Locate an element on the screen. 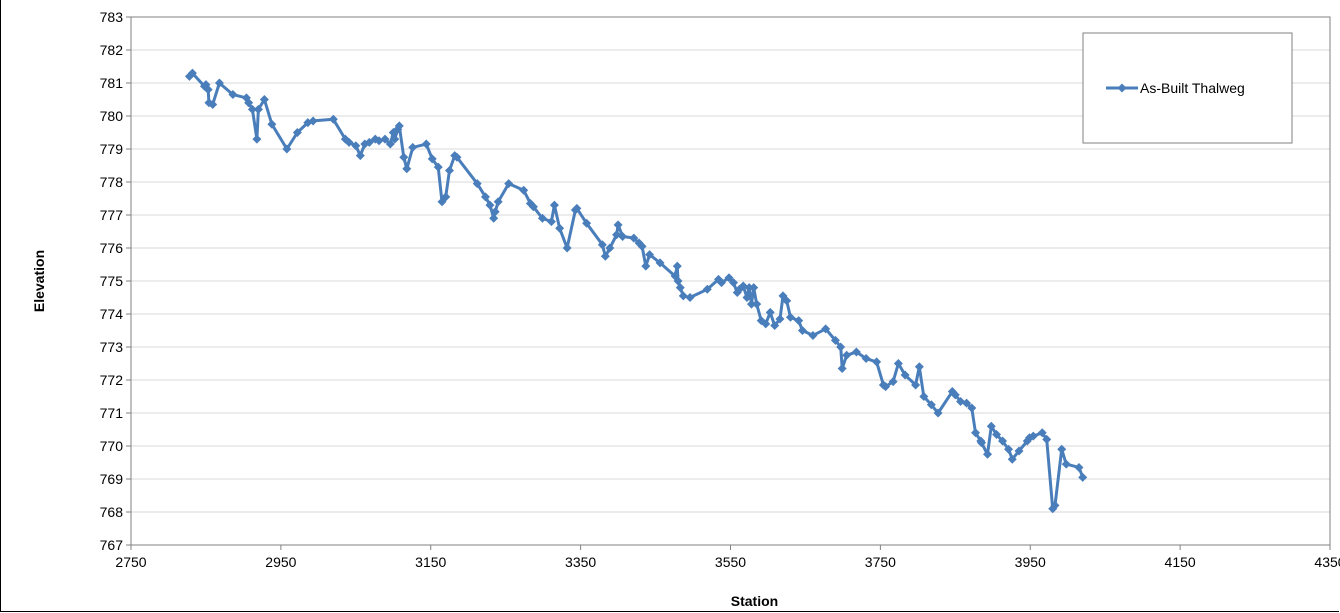 The image size is (1340, 613). y-tick-label: 767 is located at coordinates (112, 545).